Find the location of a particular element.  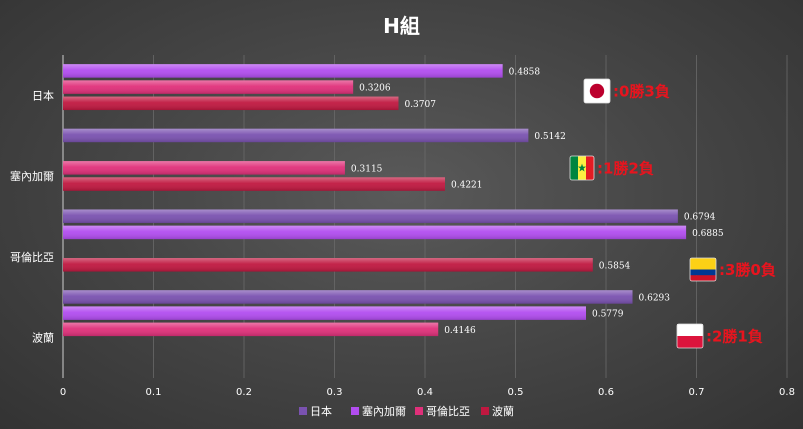

x-tick-label: 0.5 is located at coordinates (516, 392).